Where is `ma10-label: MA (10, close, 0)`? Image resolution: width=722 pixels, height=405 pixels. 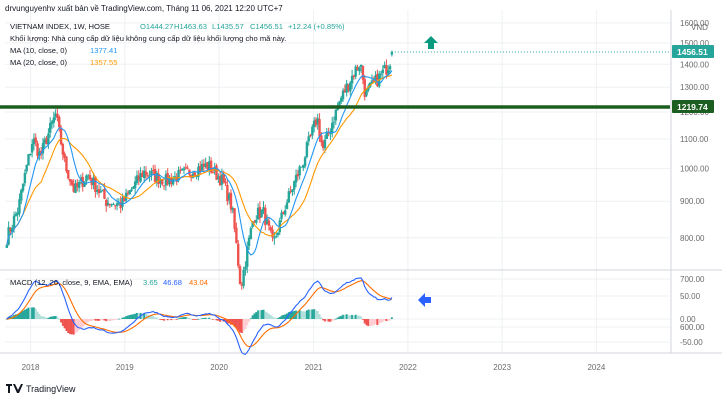
ma10-label: MA (10, close, 0) is located at coordinates (38, 50).